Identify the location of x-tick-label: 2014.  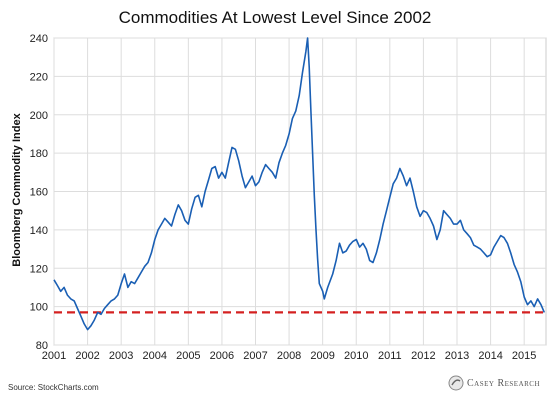
(490, 356).